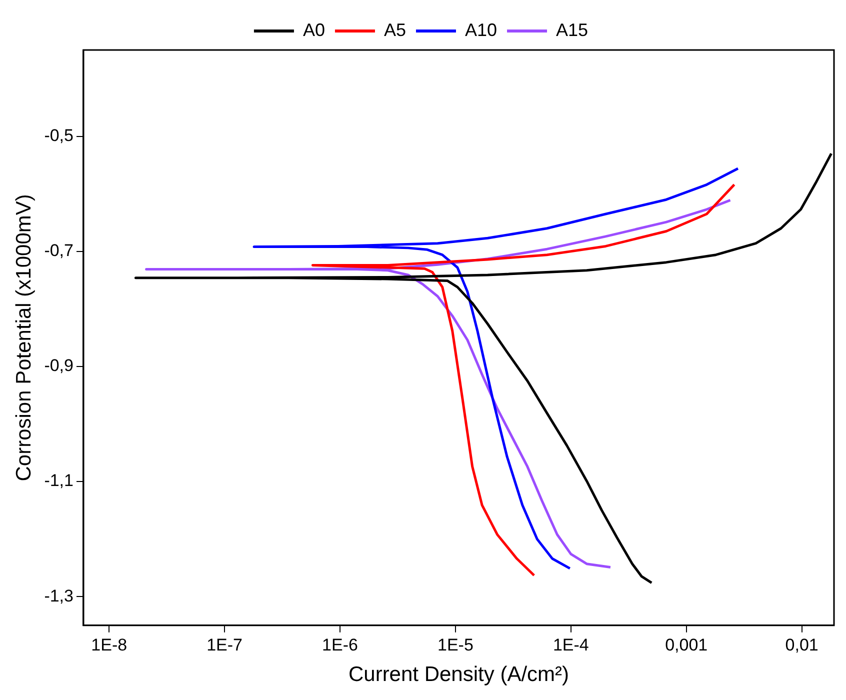 Image resolution: width=846 pixels, height=700 pixels. What do you see at coordinates (59, 366) in the screenshot?
I see `y-tick-label: -0,9` at bounding box center [59, 366].